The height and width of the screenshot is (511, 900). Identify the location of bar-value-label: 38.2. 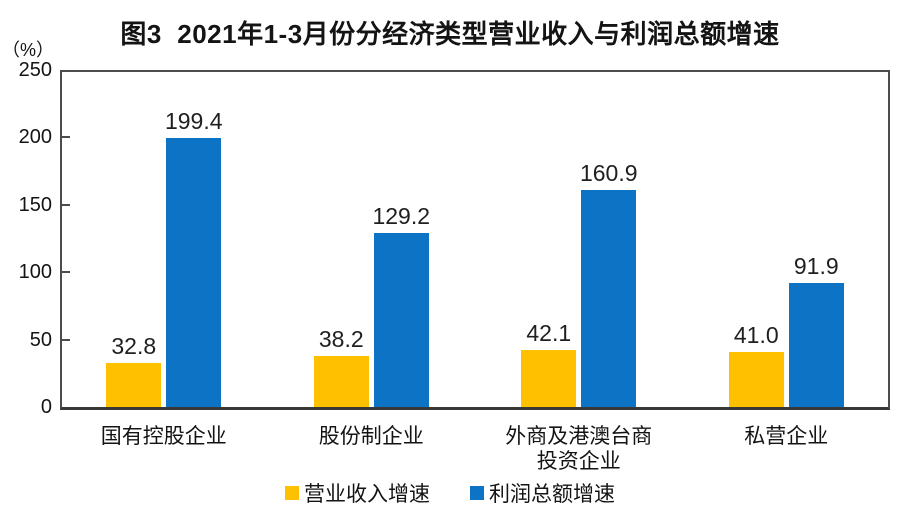
(341, 338).